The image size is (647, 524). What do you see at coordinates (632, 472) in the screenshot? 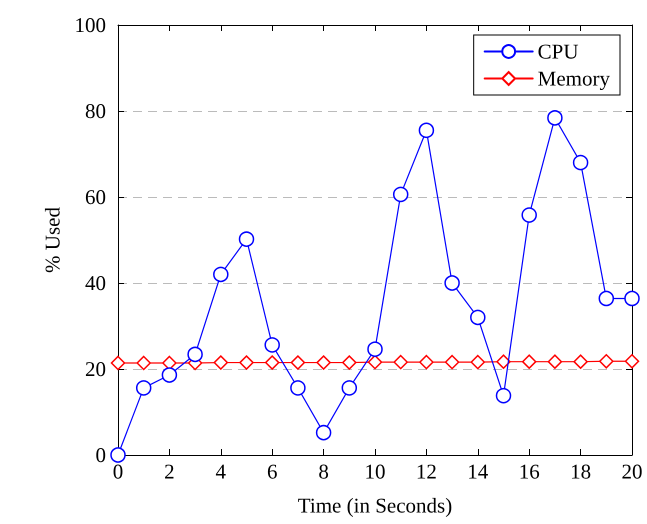
I see `x-tick-label: 20` at bounding box center [632, 472].